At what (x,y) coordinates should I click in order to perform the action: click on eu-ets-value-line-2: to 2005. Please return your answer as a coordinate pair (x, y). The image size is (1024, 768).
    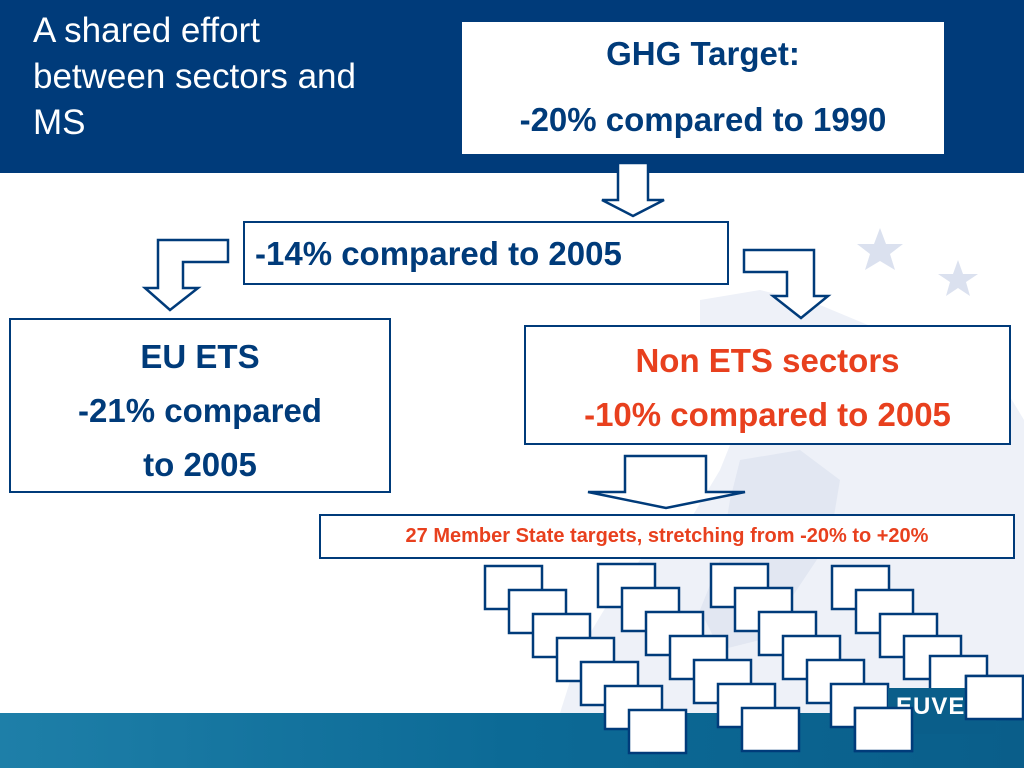
    Looking at the image, I should click on (200, 464).